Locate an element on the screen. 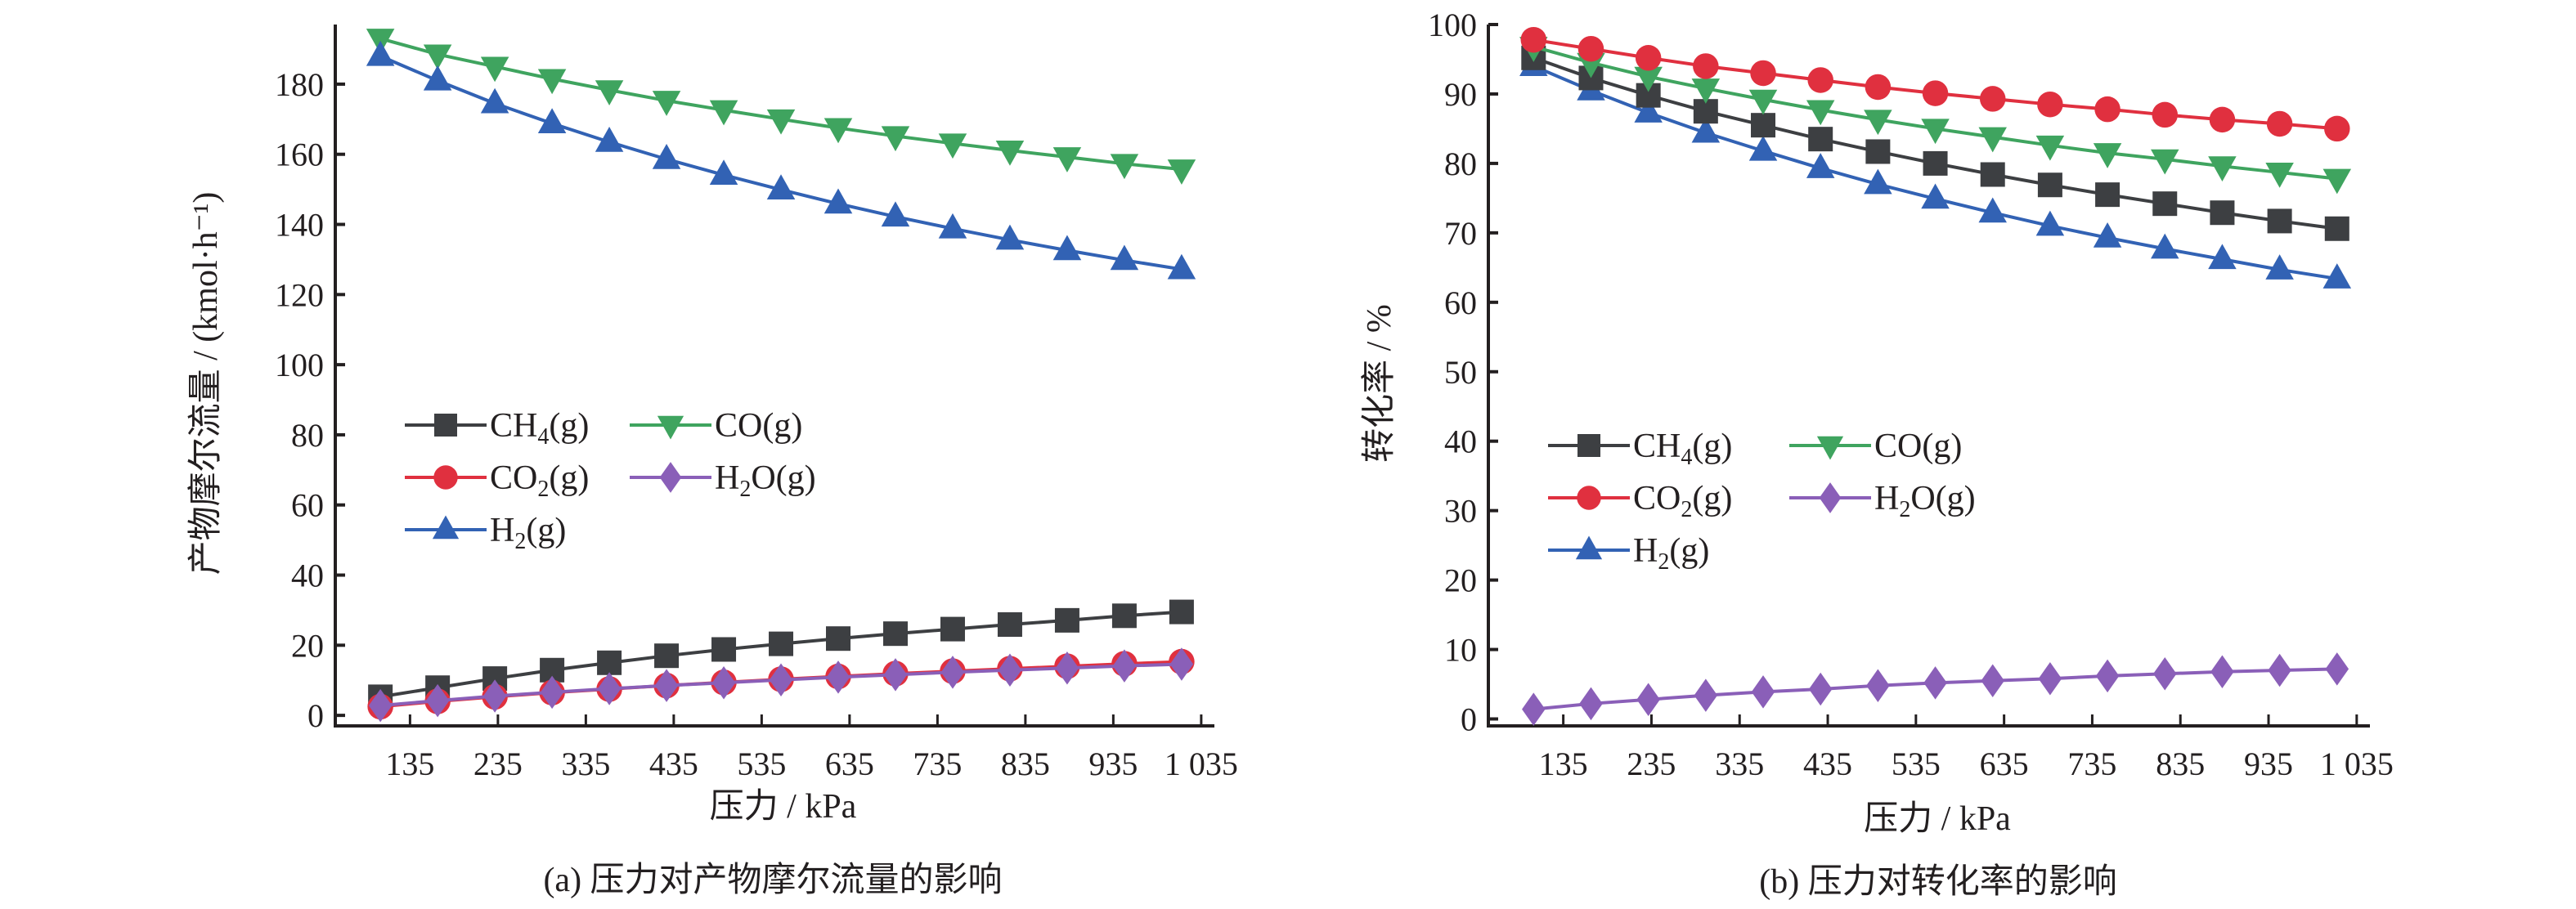 The width and height of the screenshot is (2576, 909). legend-item: H2(g) is located at coordinates (485, 533).